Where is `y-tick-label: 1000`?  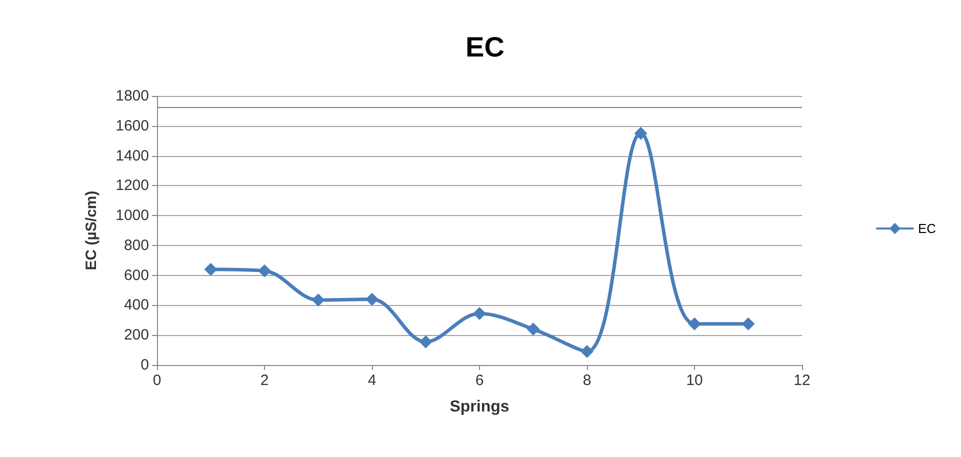
y-tick-label: 1000 is located at coordinates (132, 215).